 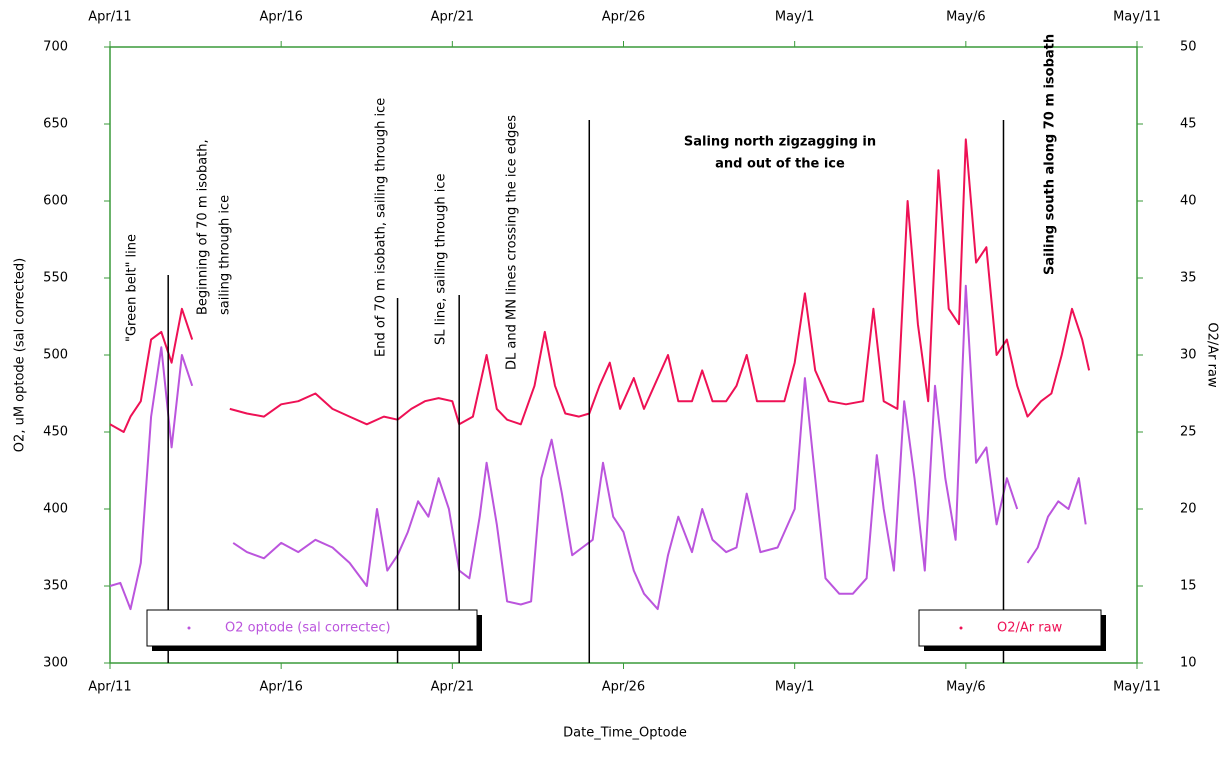 I want to click on y2-tick-label: 45, so click(x=1188, y=124).